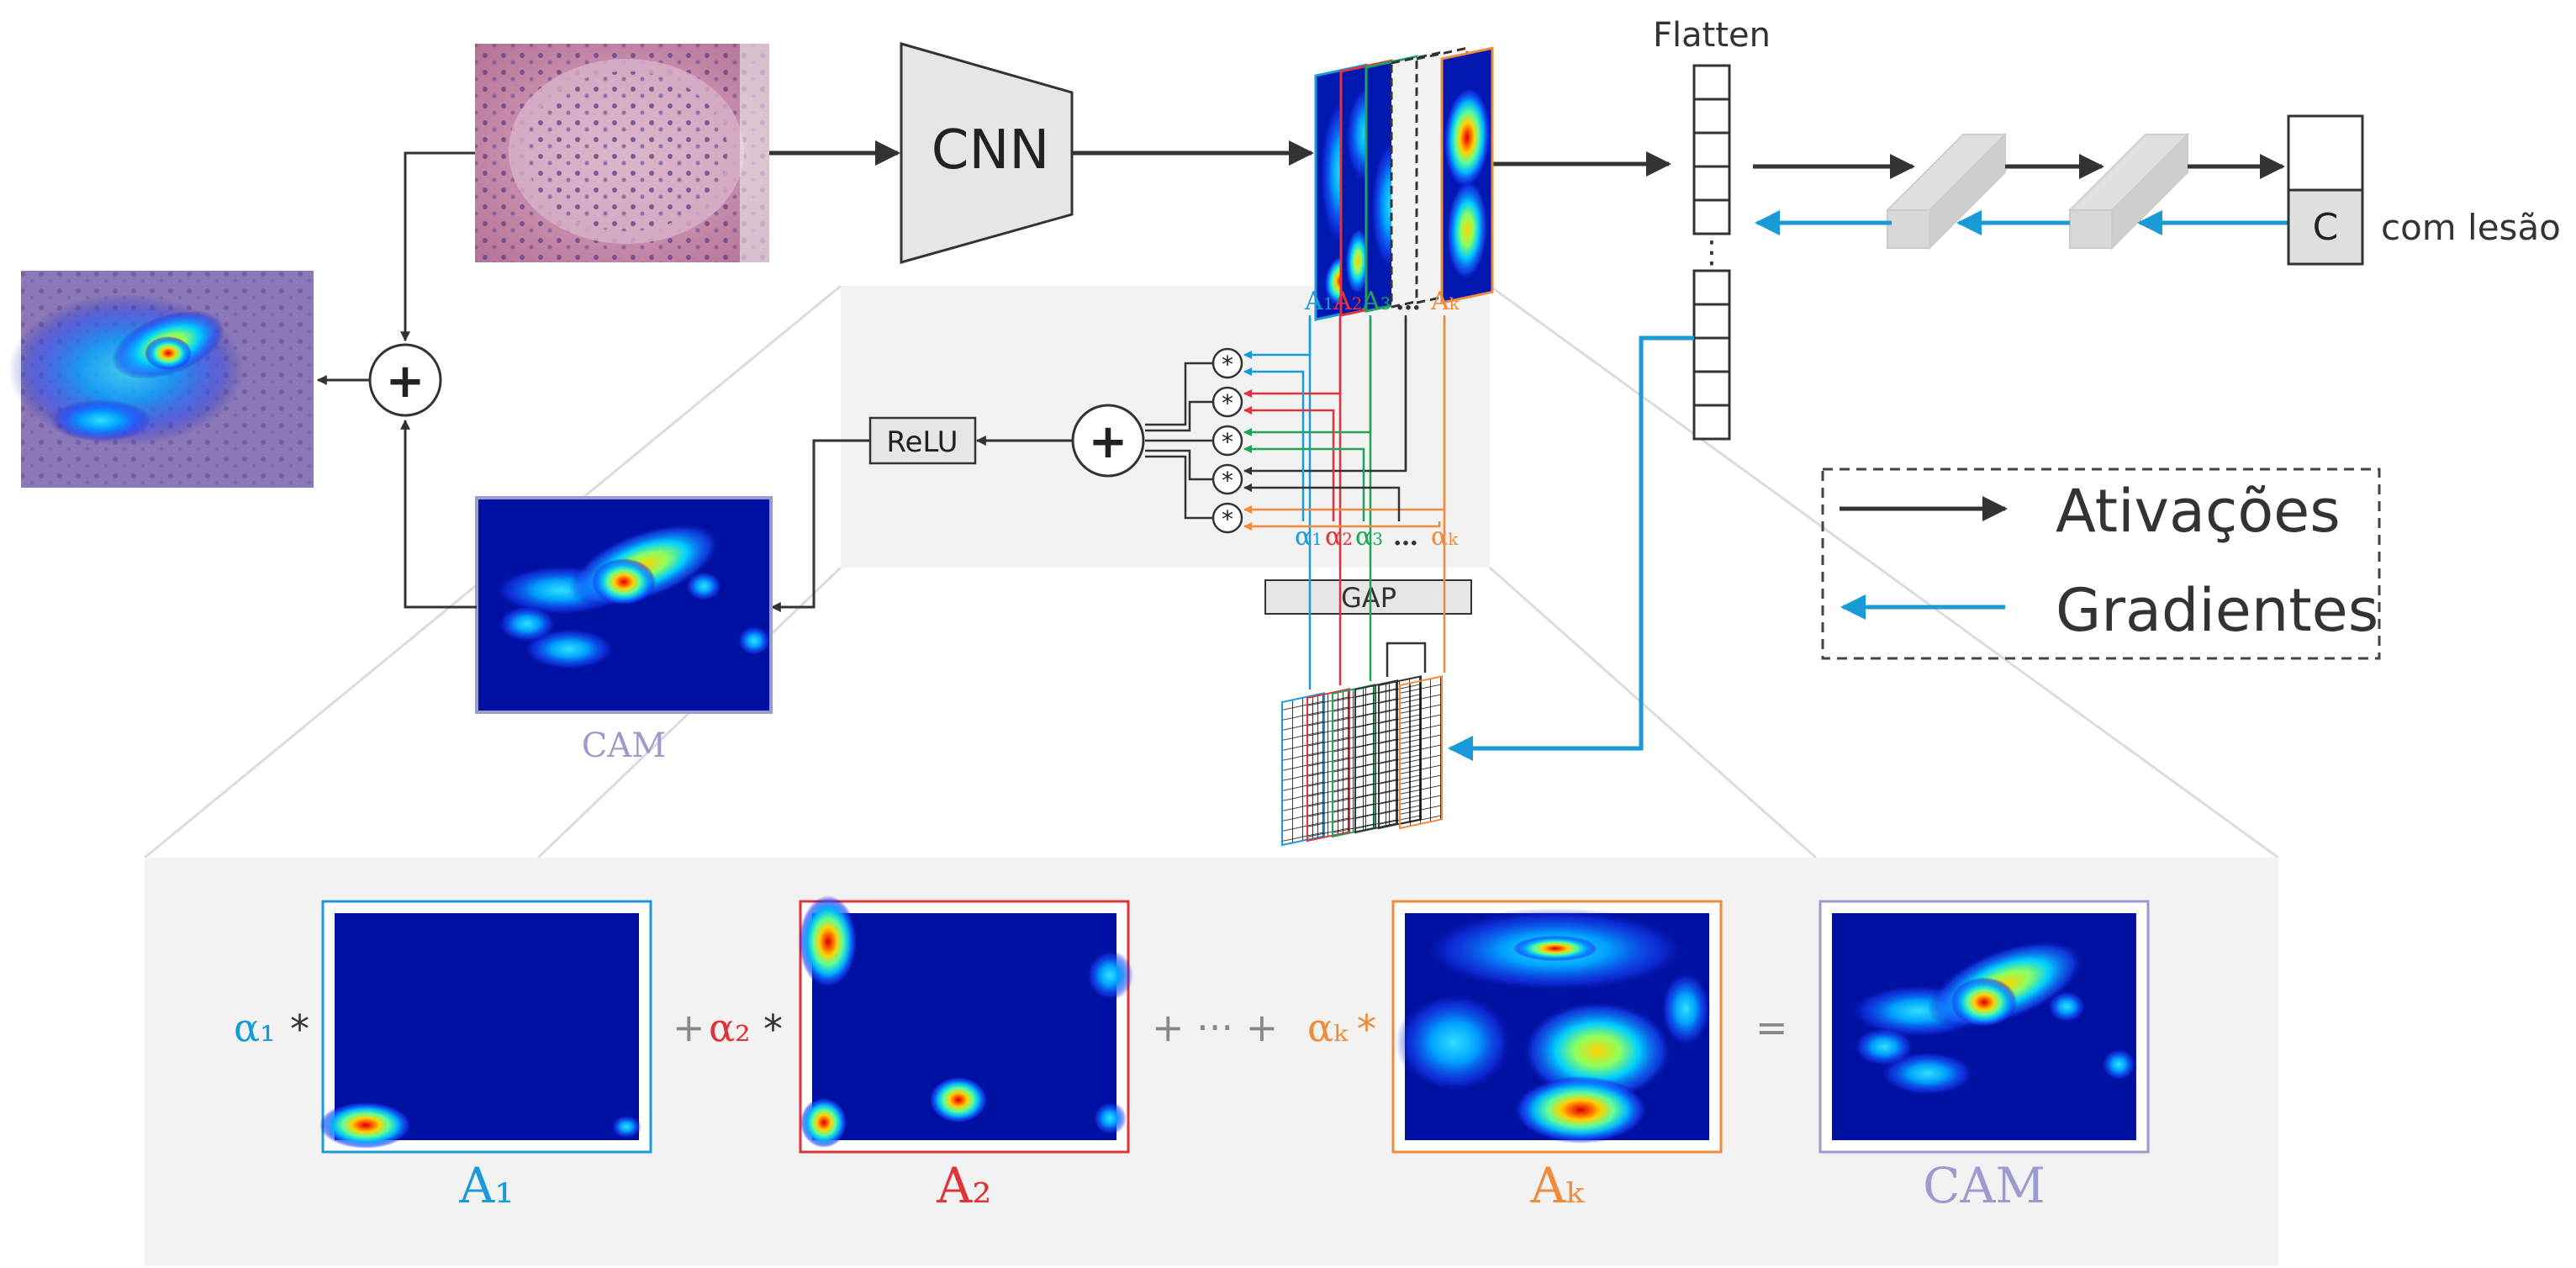 Image resolution: width=2576 pixels, height=1268 pixels. I want to click on eq-a2-map, so click(966, 1022).